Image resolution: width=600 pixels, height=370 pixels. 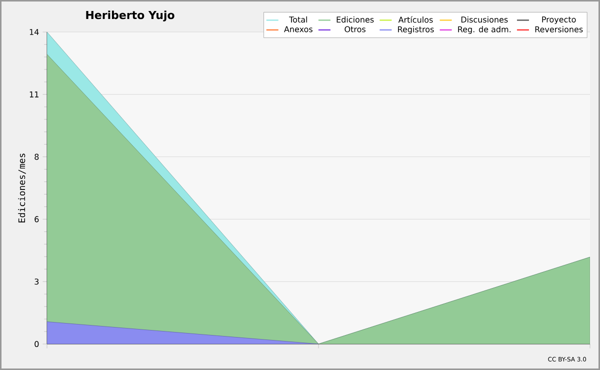 What do you see at coordinates (298, 29) in the screenshot?
I see `legend-label: Anexos` at bounding box center [298, 29].